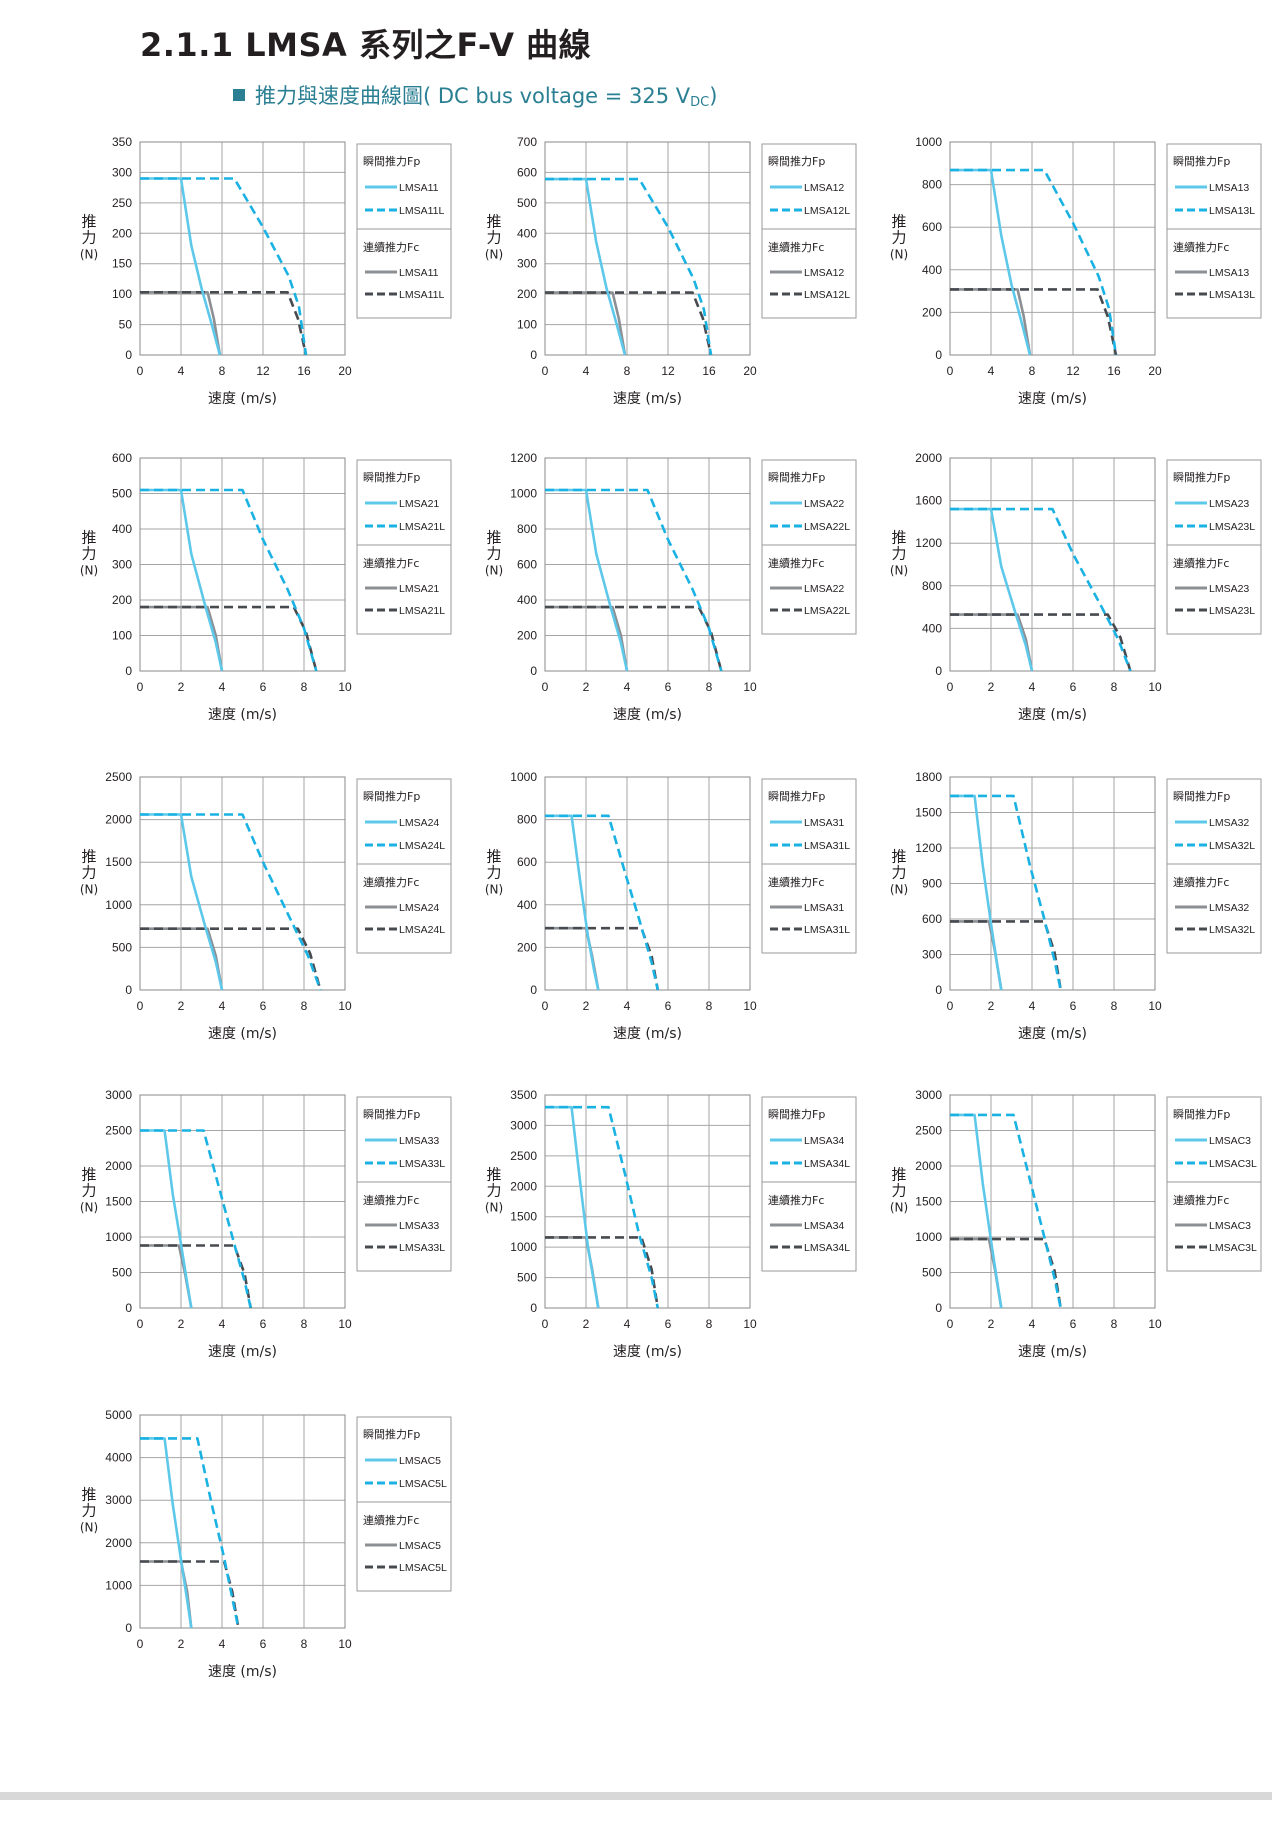 The image size is (1272, 1822). Describe the element at coordinates (824, 504) in the screenshot. I see `legend-label: LMSA22` at that location.